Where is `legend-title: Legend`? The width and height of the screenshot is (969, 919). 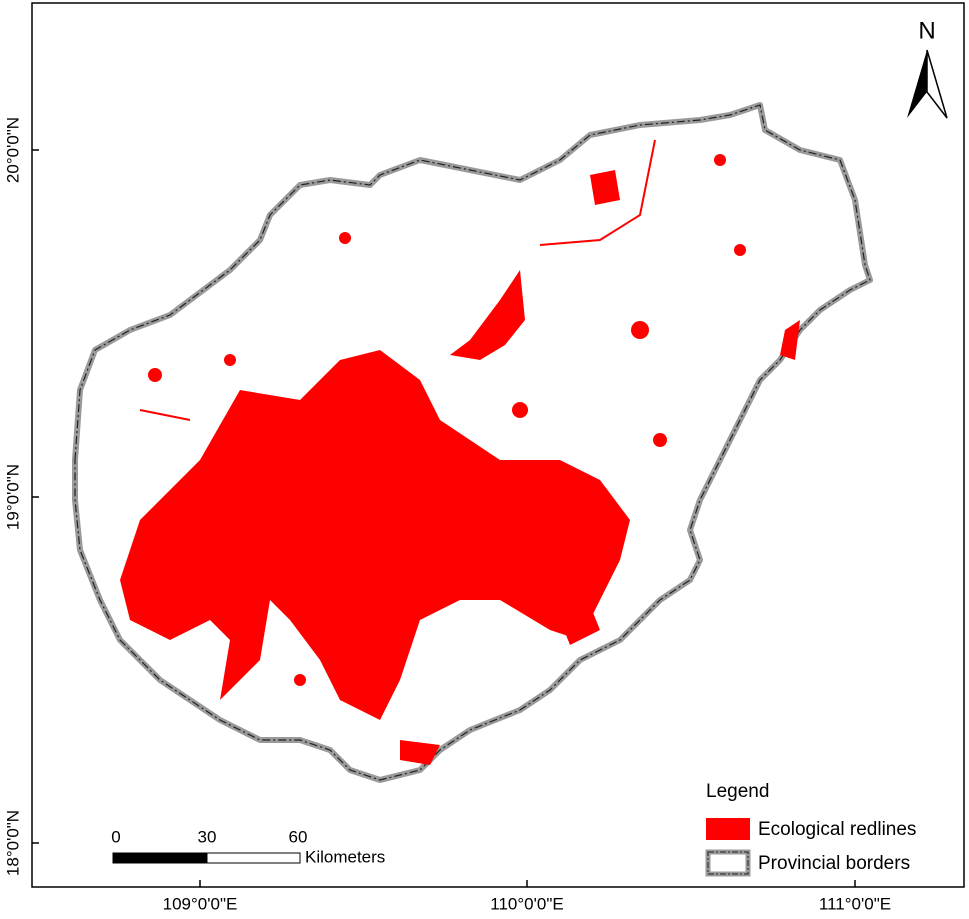
legend-title: Legend is located at coordinates (737, 791).